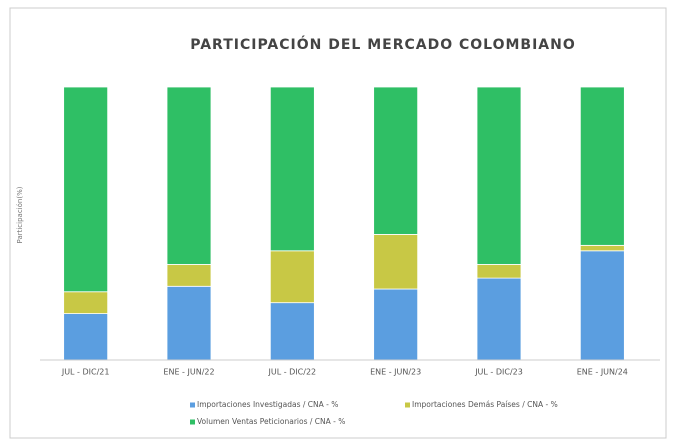 The image size is (677, 444). I want to click on x-tick-label: ENE - JUN/22, so click(188, 372).